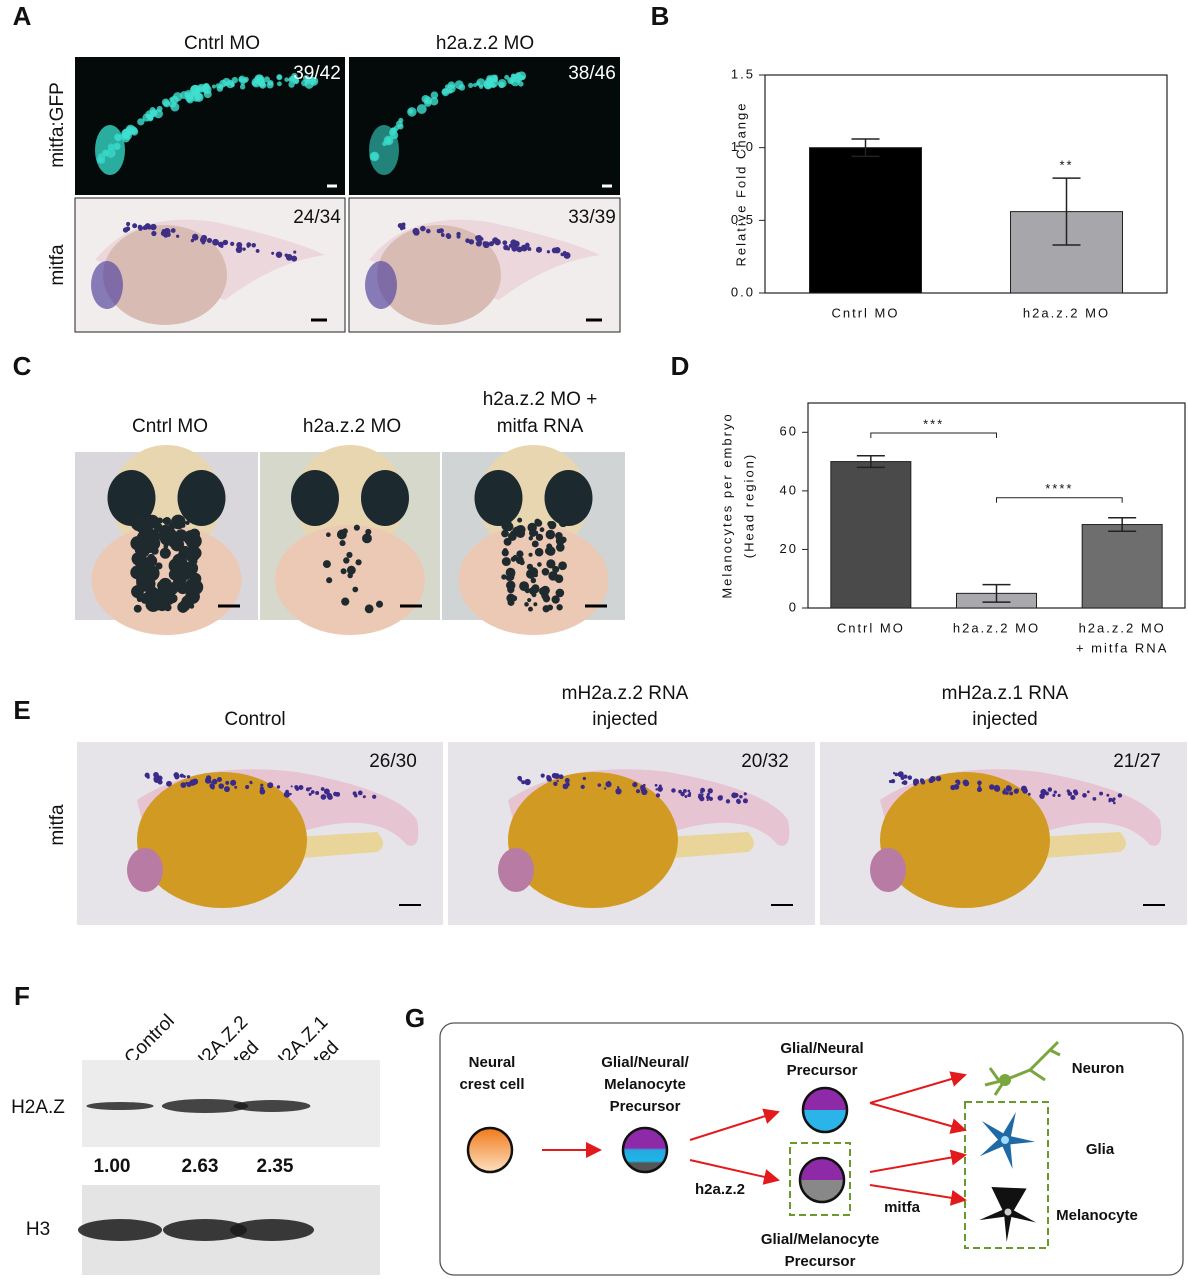  Describe the element at coordinates (57, 825) in the screenshot. I see `row-label: mitfa` at that location.